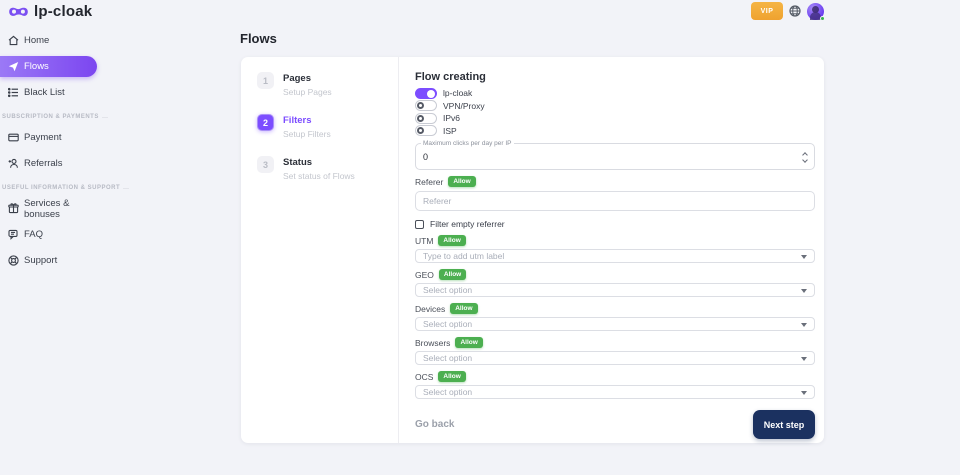  I want to click on sidebar-item-referrals: Referrals, so click(50, 163).